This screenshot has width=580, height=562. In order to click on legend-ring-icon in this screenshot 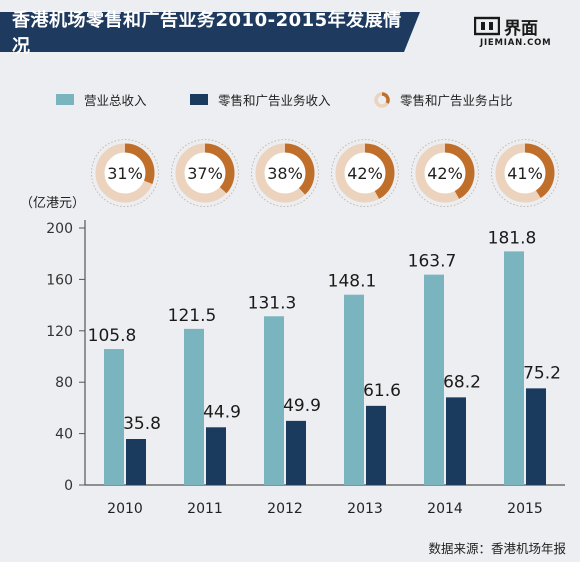, I will do `click(382, 99)`.